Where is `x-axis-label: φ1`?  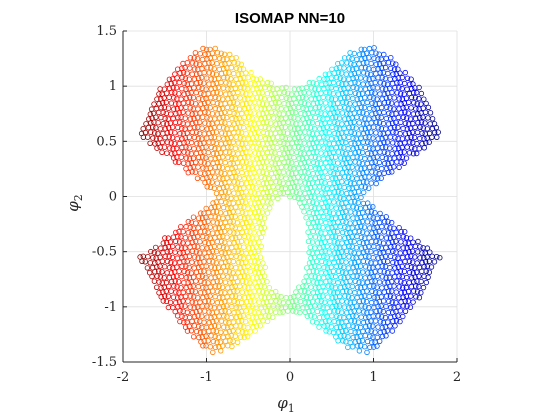 x-axis-label: φ1 is located at coordinates (286, 404).